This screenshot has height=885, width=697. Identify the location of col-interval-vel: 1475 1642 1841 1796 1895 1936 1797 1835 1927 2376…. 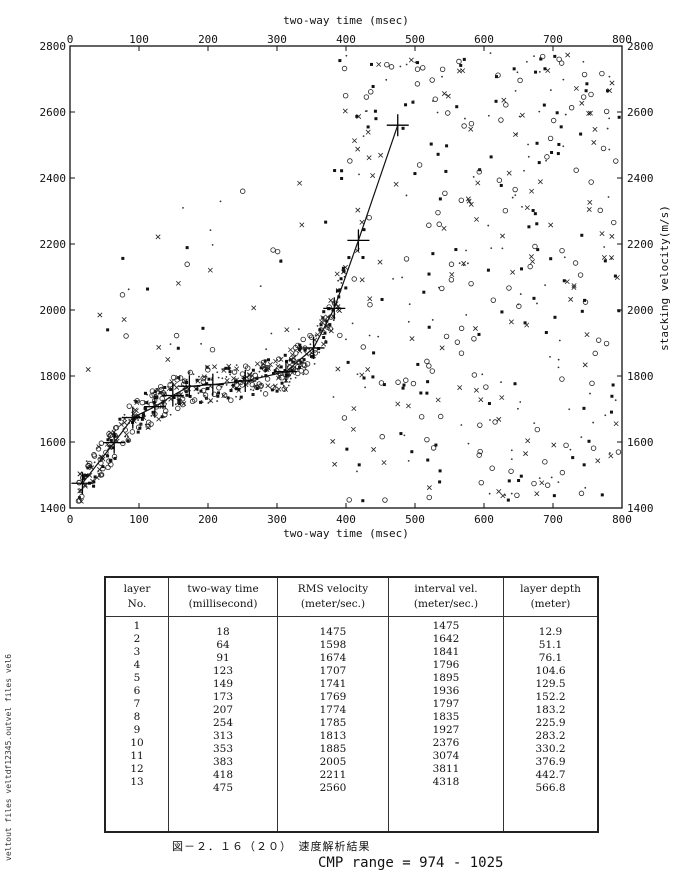
(446, 724).